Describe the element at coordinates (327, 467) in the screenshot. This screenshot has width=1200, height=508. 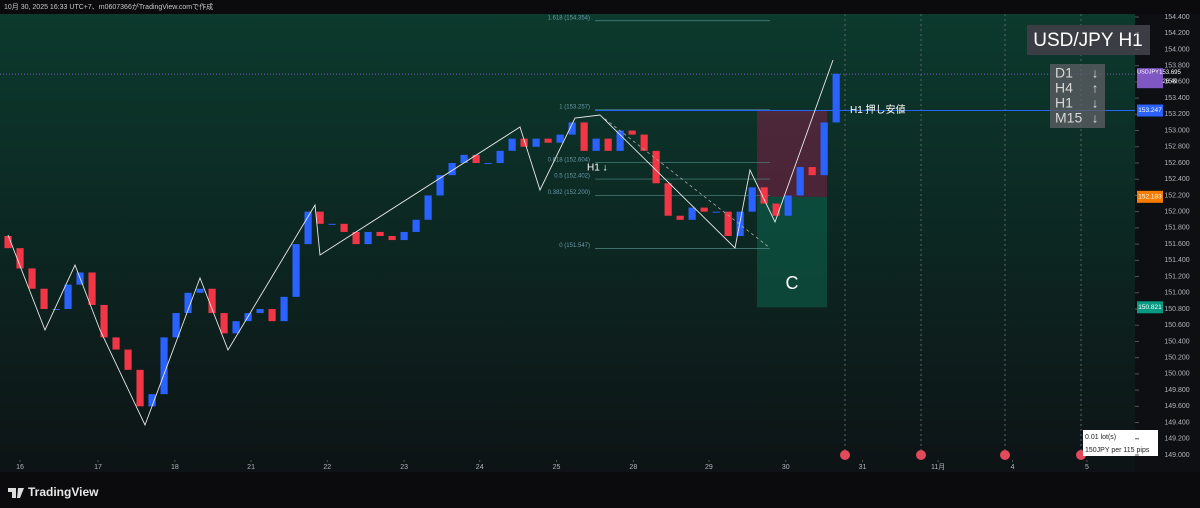
I see `x-tick-label: 22` at that location.